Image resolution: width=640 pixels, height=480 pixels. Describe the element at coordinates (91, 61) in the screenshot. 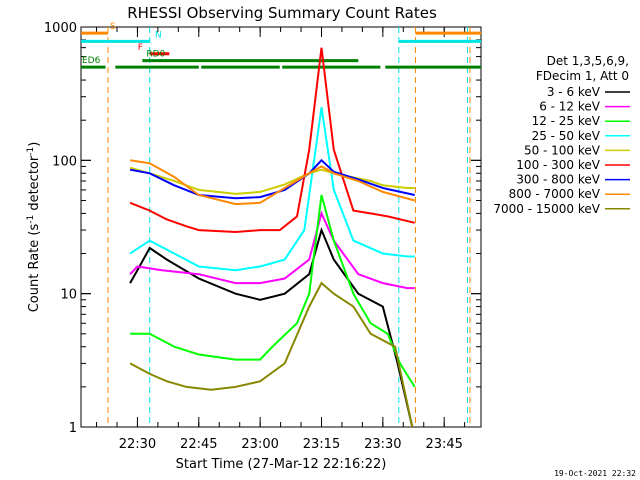

I see `flag-label: ED6` at that location.